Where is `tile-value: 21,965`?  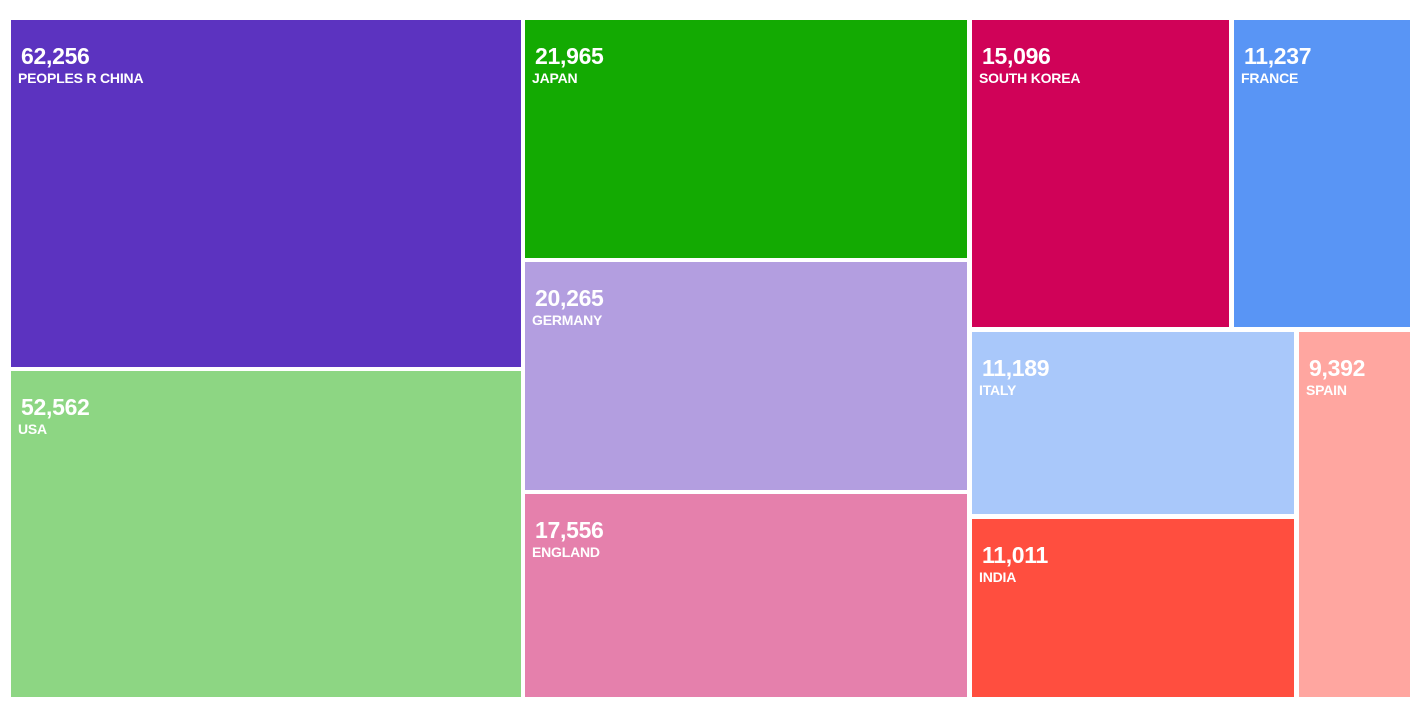 tile-value: 21,965 is located at coordinates (569, 56).